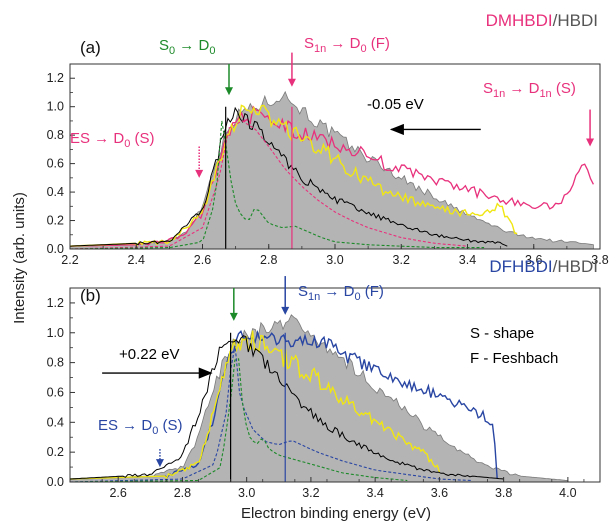 The width and height of the screenshot is (611, 525). What do you see at coordinates (55, 135) in the screenshot?
I see `panel-a-y-tick-label: 0.8` at bounding box center [55, 135].